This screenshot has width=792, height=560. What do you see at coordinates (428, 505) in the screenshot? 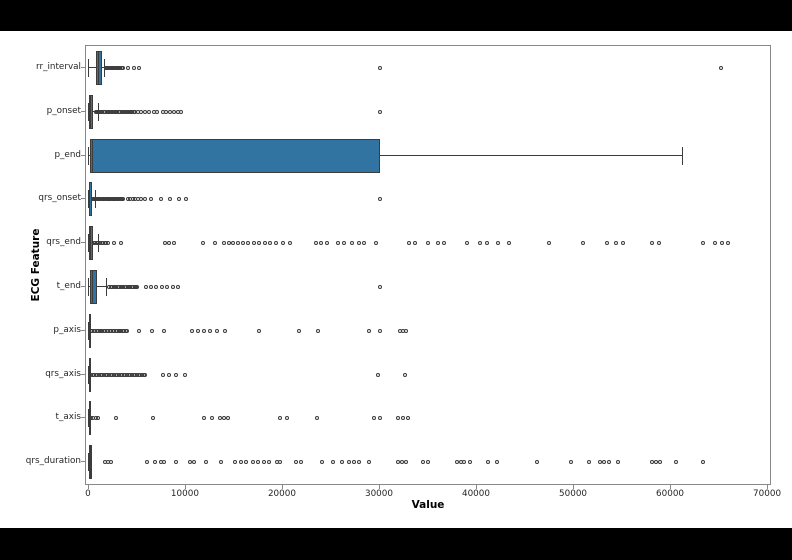
I see `x-axis-label: Value` at bounding box center [428, 505].